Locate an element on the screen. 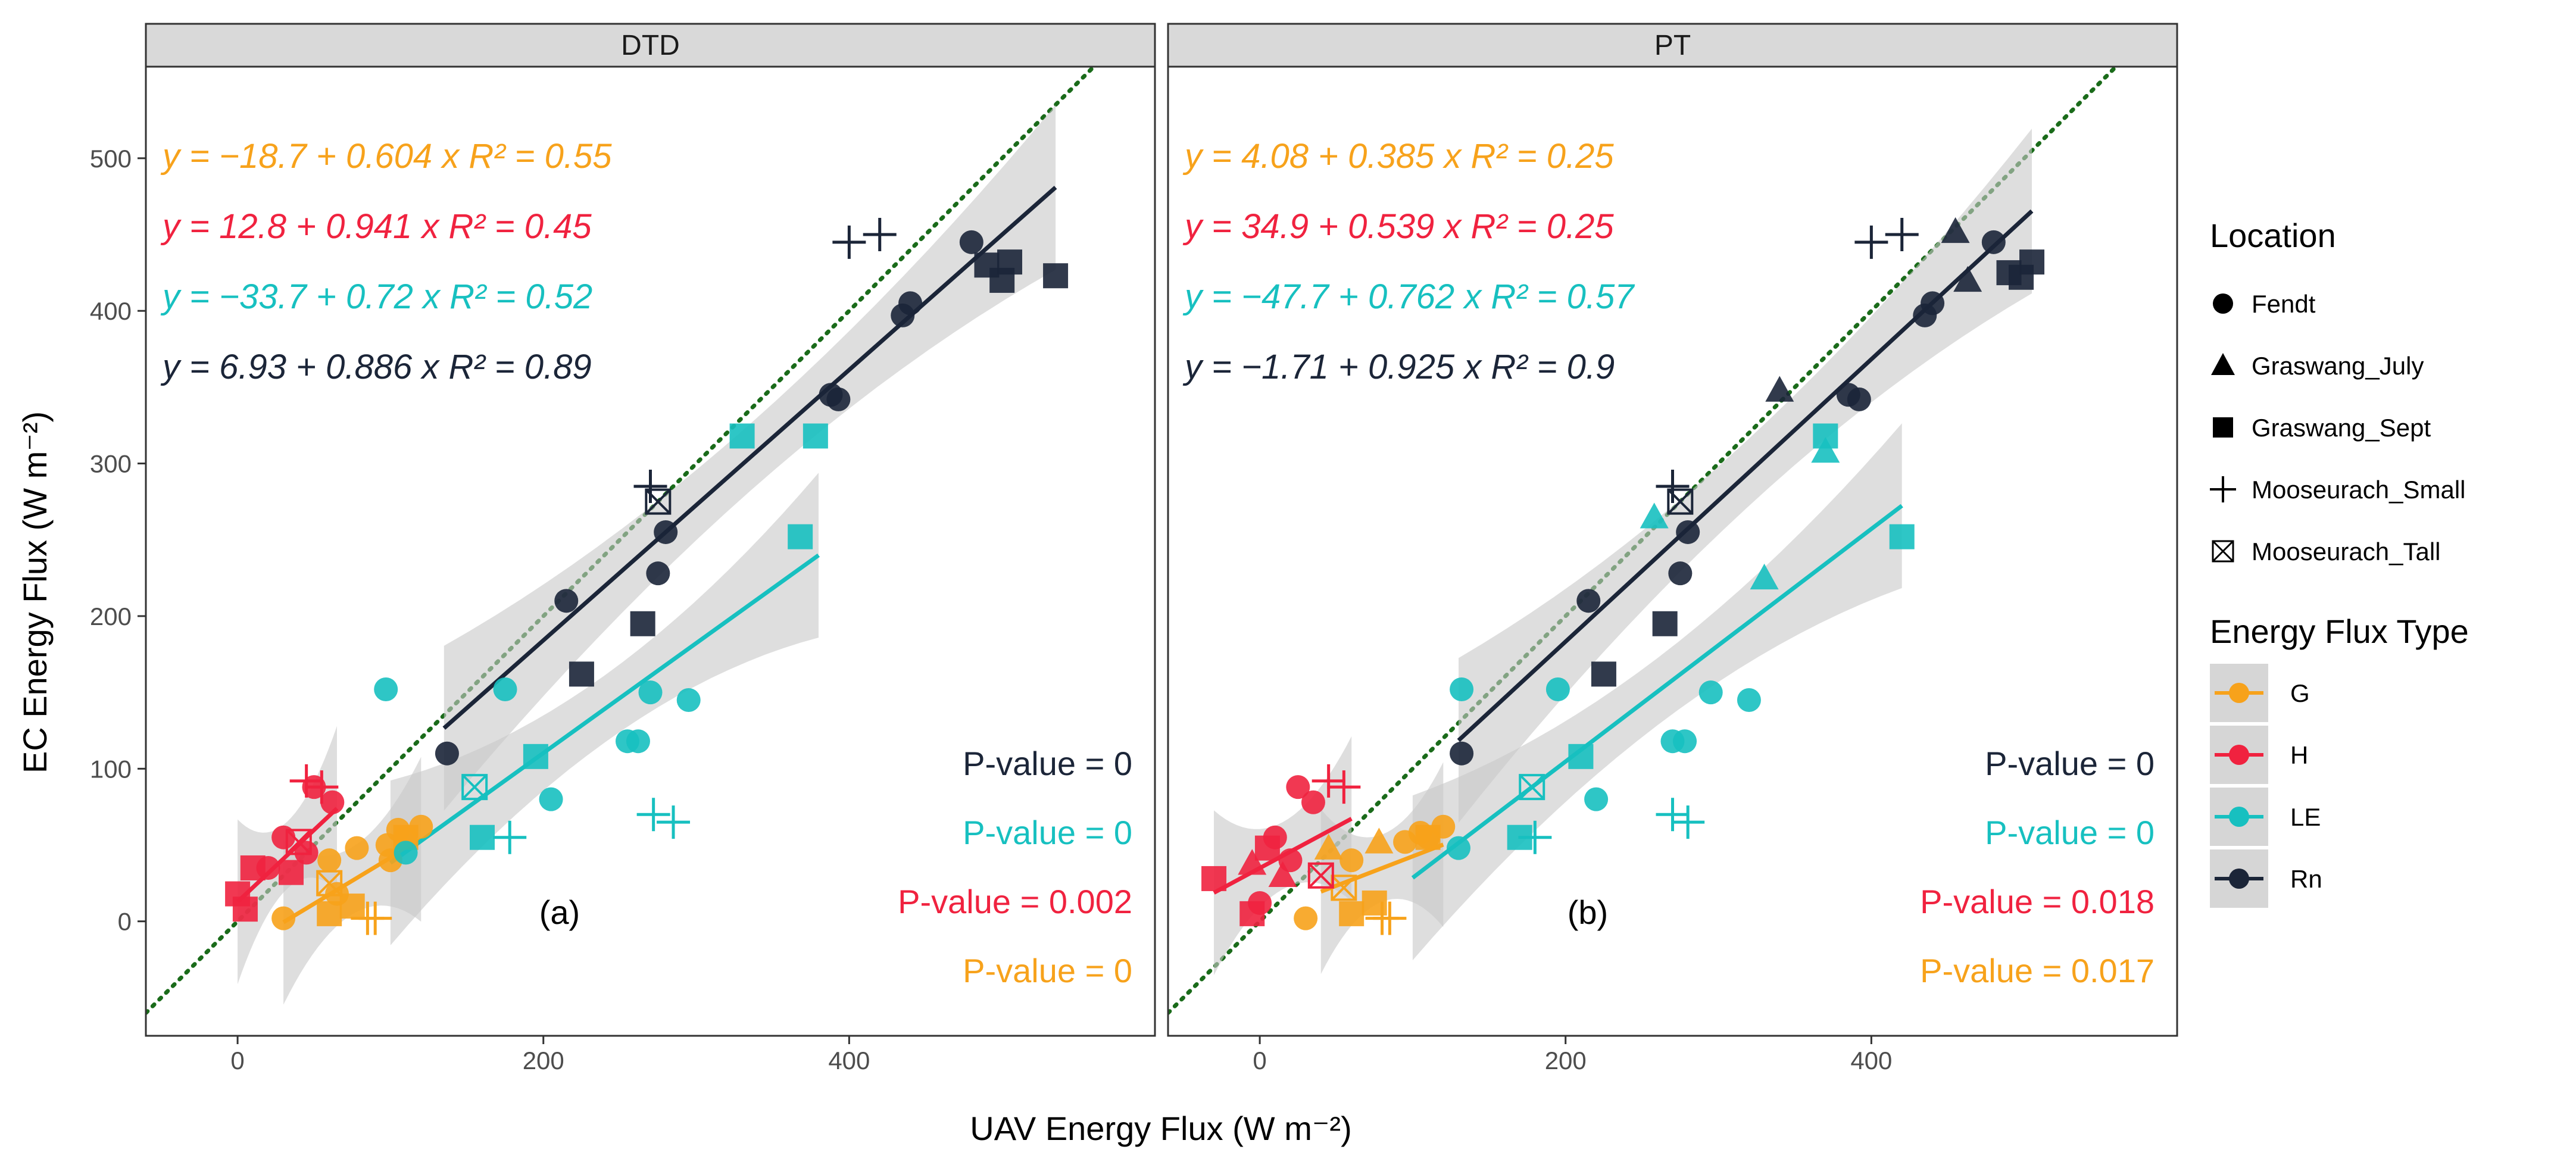 Image resolution: width=2576 pixels, height=1162 pixels. regression-equation-le: y = −47.7 + 0.762 x R² = 0.57 is located at coordinates (1408, 296).